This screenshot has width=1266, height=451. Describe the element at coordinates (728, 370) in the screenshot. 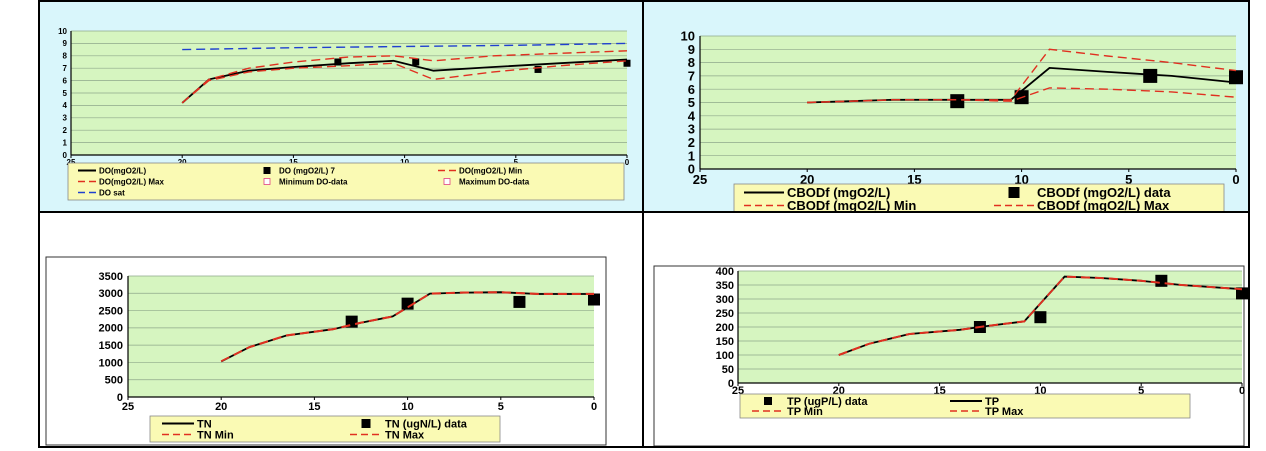

I see `y-tick-label: 50` at that location.